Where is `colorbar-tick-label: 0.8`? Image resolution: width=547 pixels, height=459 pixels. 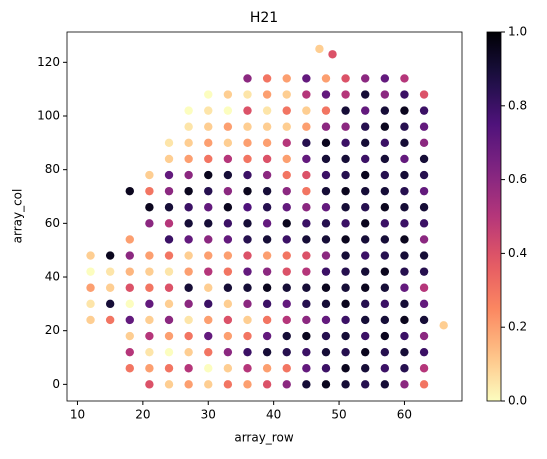 colorbar-tick-label: 0.8 is located at coordinates (517, 105).